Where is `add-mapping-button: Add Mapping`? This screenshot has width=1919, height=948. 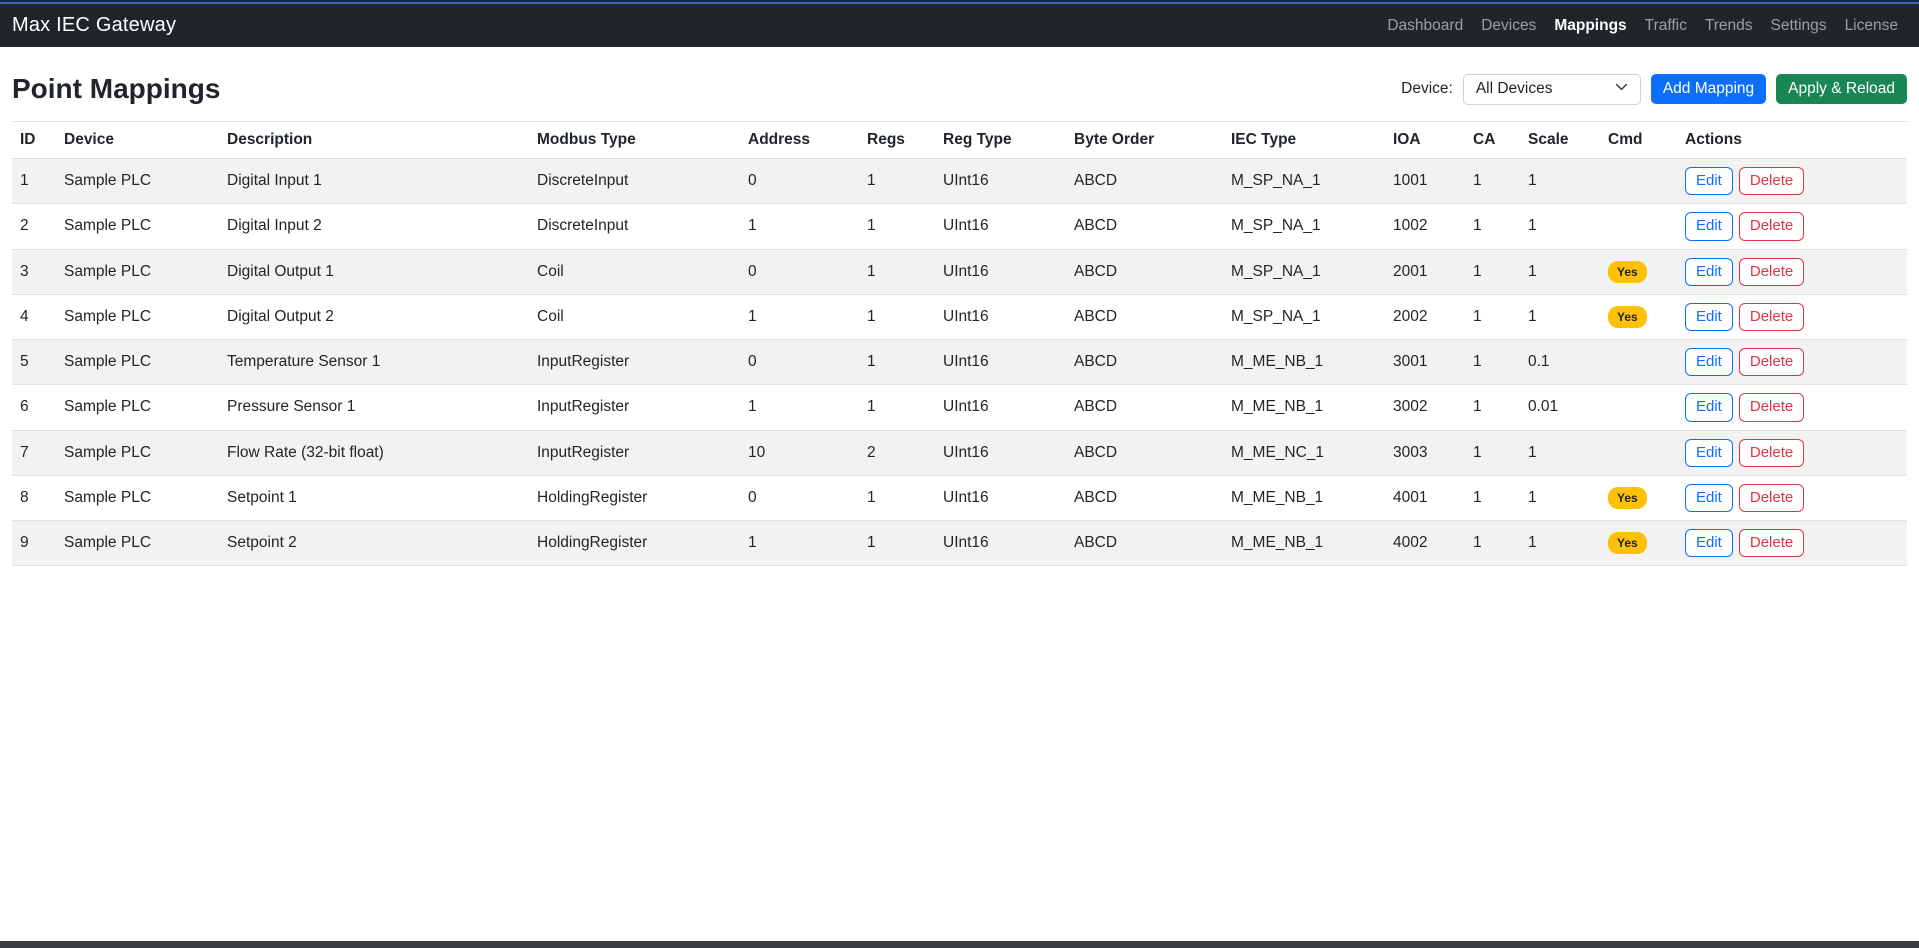 add-mapping-button: Add Mapping is located at coordinates (1708, 89).